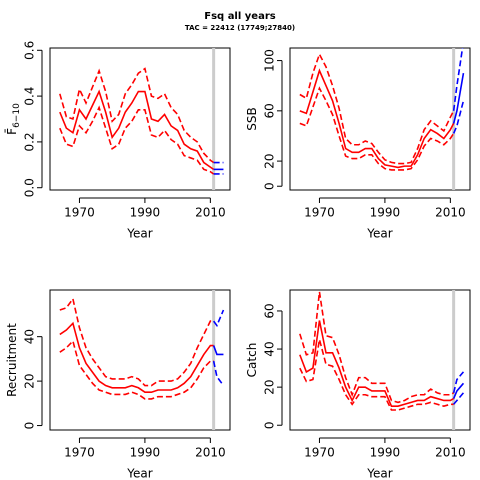  What do you see at coordinates (240, 28) in the screenshot?
I see `figure-subtitle: TAC = 22412 (17749;27840)` at bounding box center [240, 28].